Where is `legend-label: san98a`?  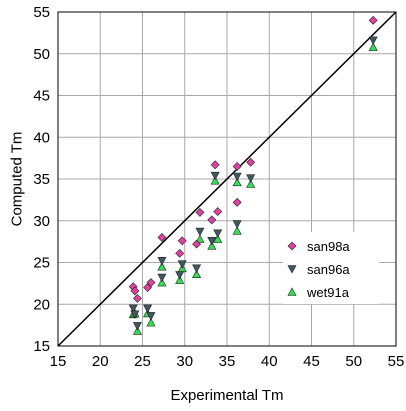
legend-label: san98a is located at coordinates (328, 246).